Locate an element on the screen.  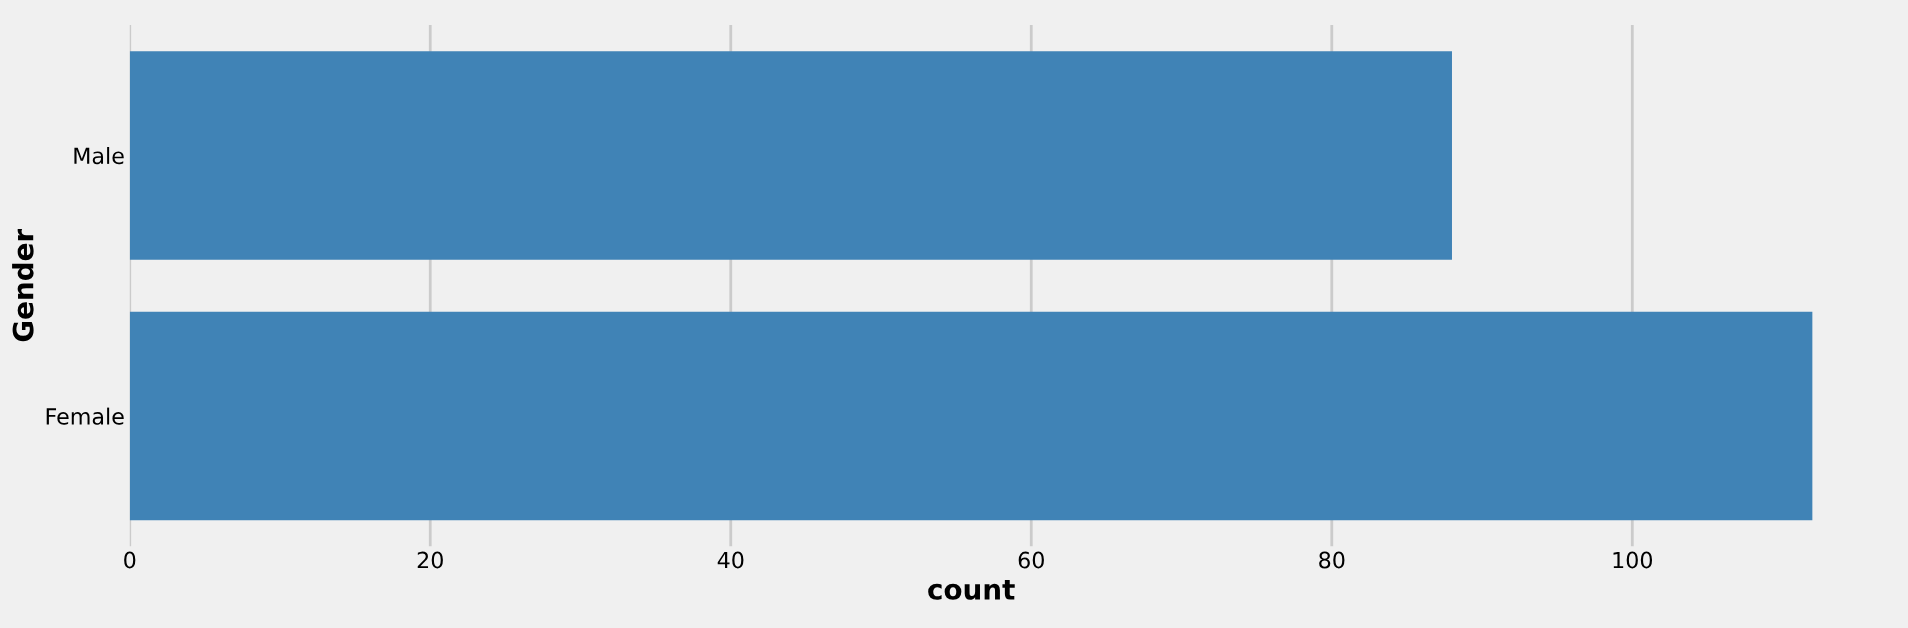
x-tick-label: 0 is located at coordinates (130, 560).